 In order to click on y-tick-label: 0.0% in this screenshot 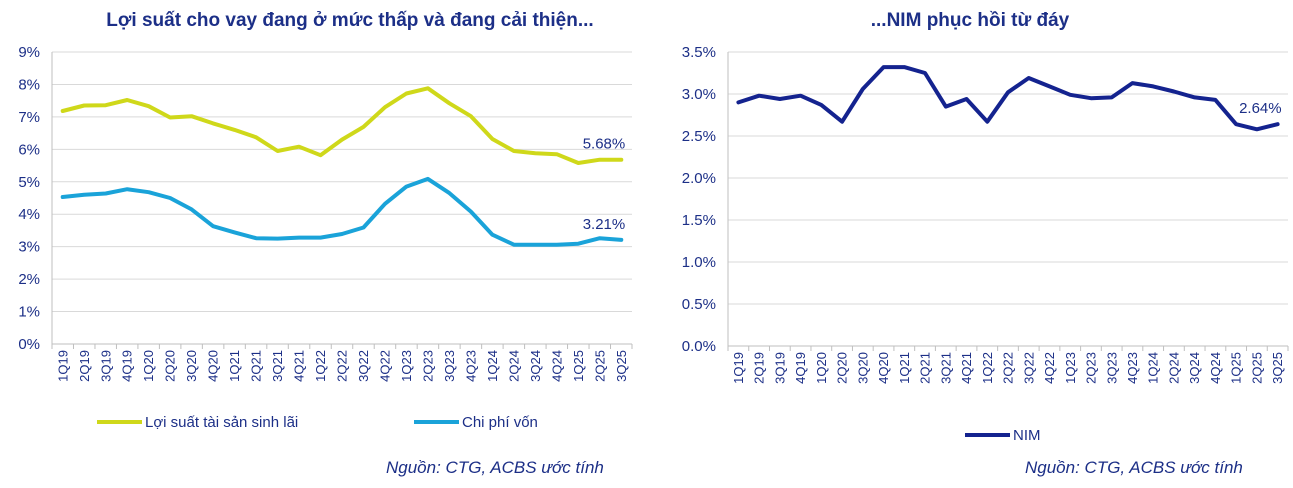, I will do `click(699, 346)`.